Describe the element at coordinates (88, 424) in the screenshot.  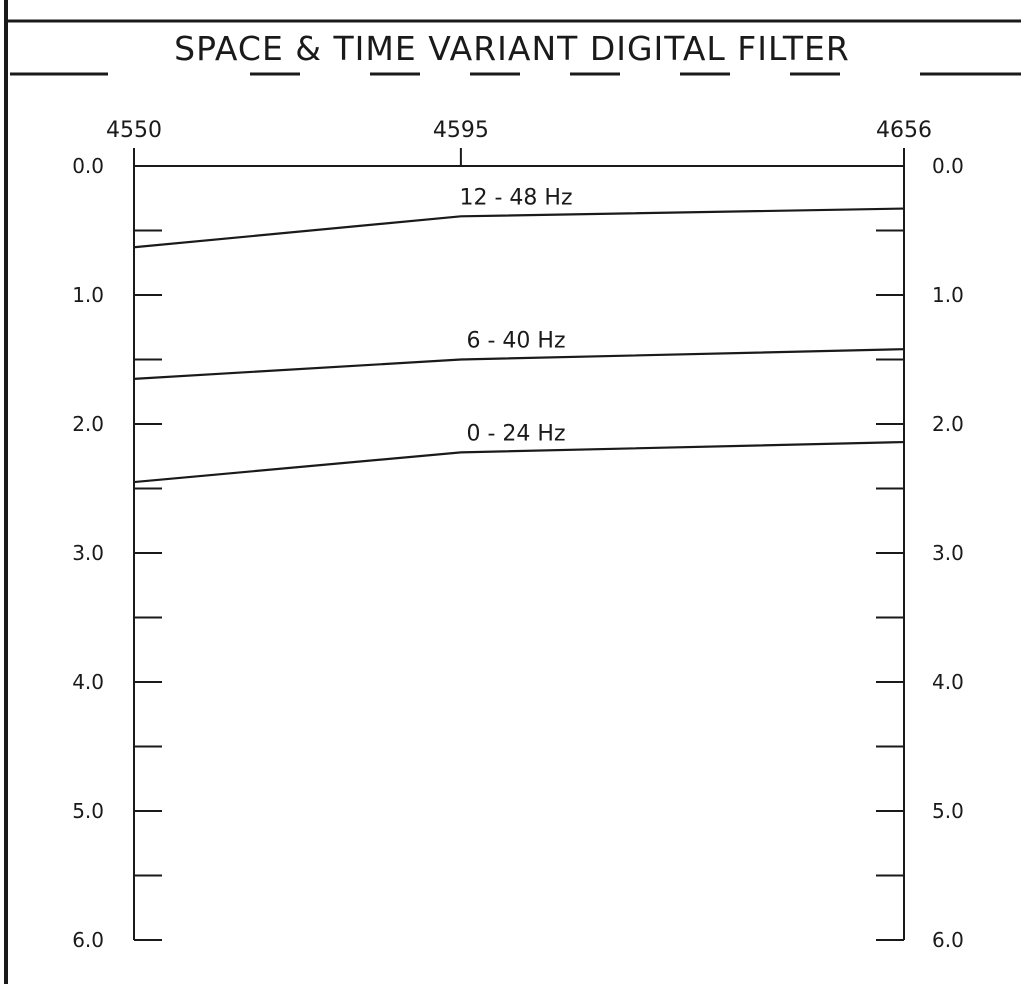
I see `y-tick-label-left: 2.0` at that location.